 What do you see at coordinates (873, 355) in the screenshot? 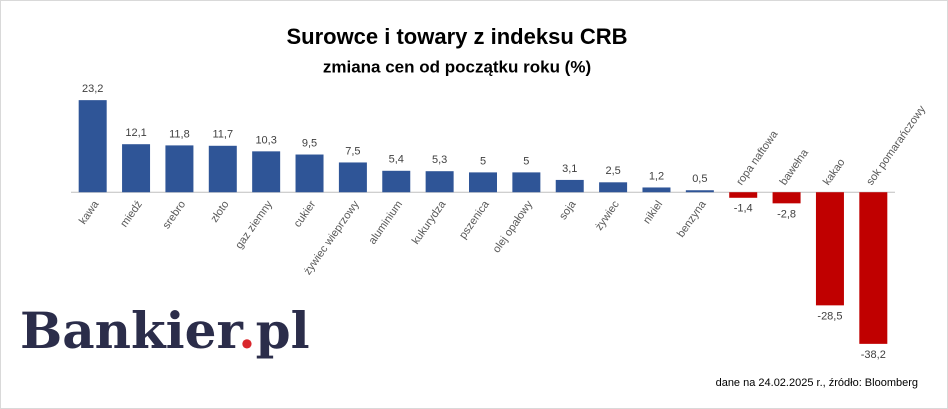
I see `value-label: -38,2` at bounding box center [873, 355].